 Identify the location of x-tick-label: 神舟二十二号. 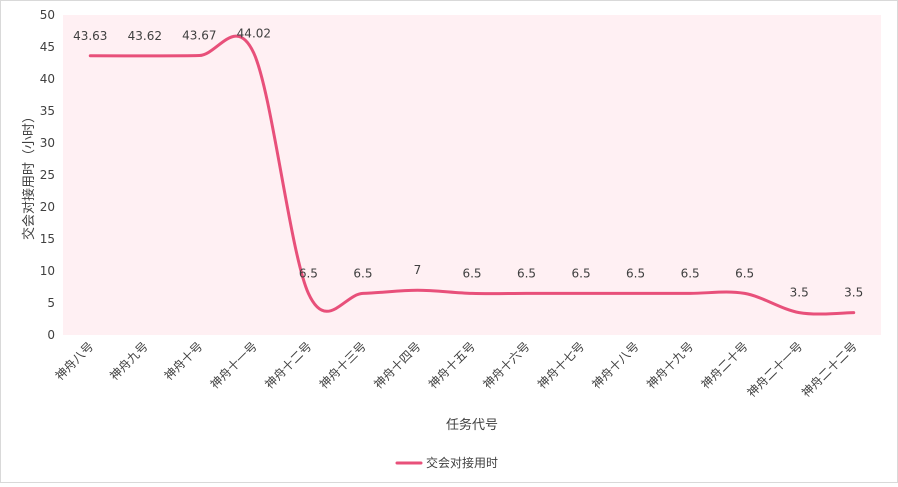
(829, 369).